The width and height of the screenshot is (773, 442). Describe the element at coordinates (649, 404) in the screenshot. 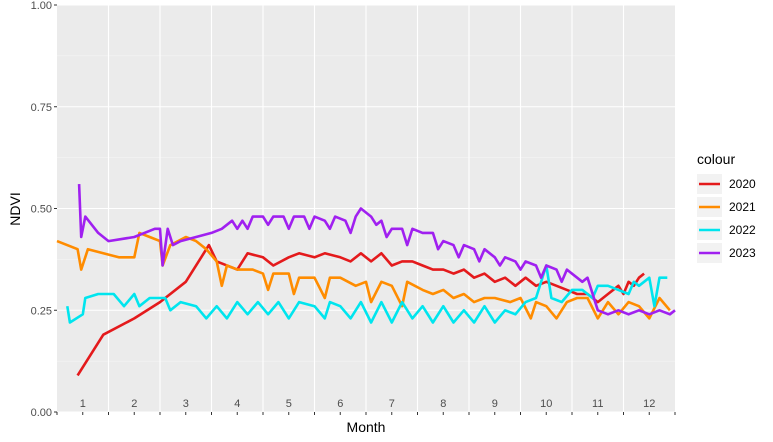

I see `x-tick-label: 12` at that location.